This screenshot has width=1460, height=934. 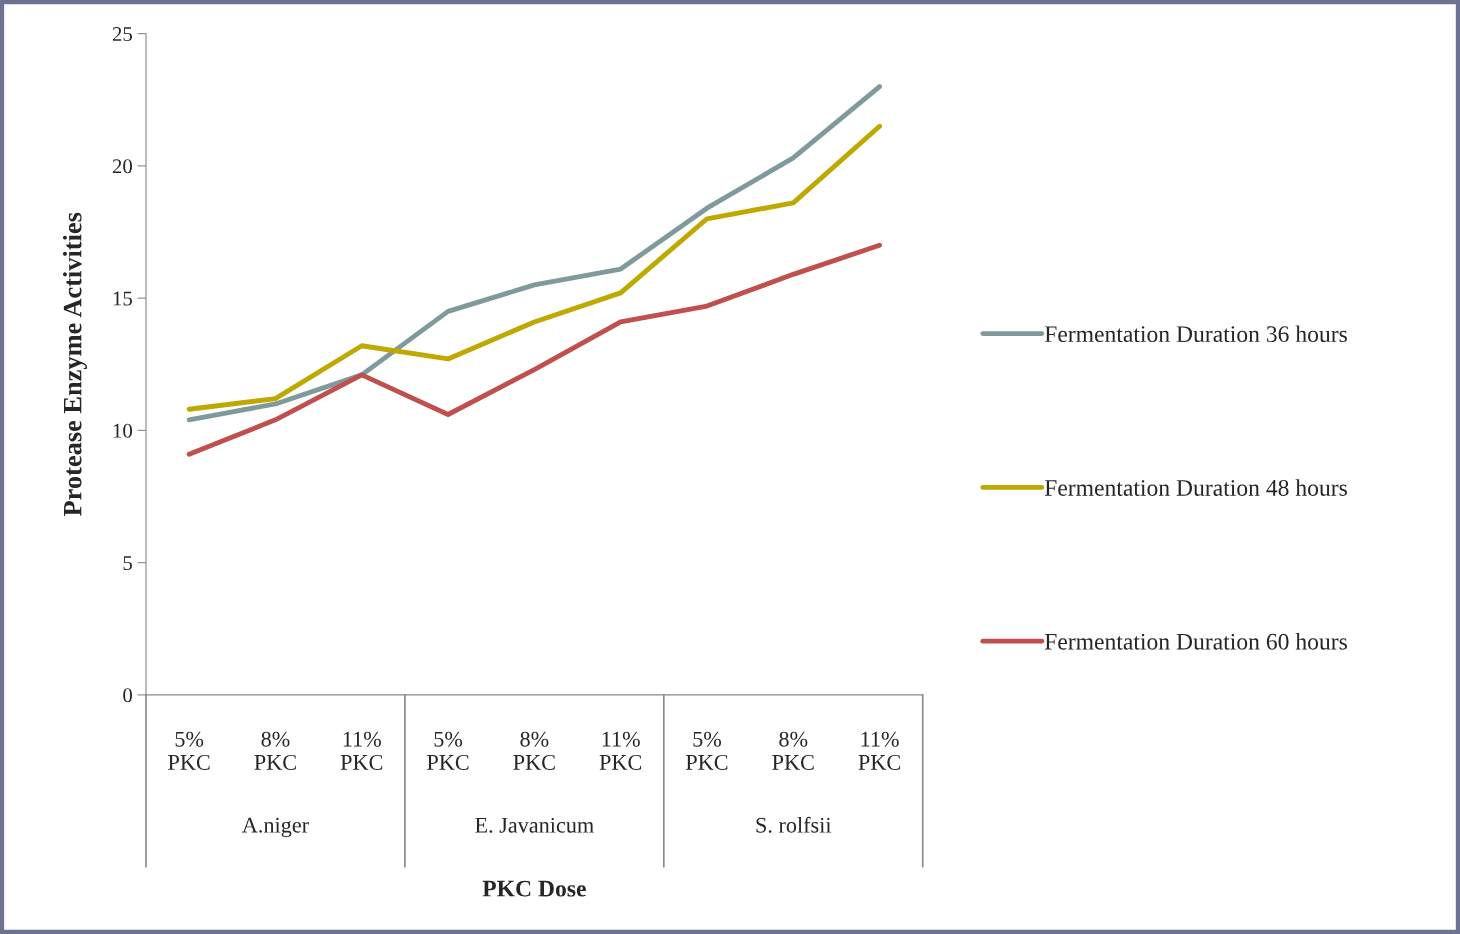 I want to click on legend-label: Fermentation Duration 48 hours, so click(x=1195, y=487).